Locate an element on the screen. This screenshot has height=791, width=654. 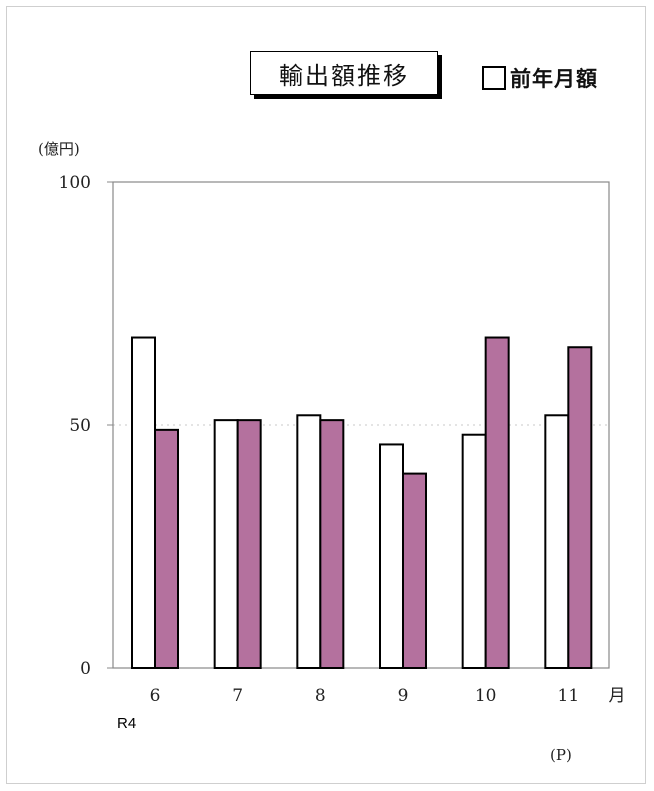
chart-title: 輸出額推移 is located at coordinates (344, 73).